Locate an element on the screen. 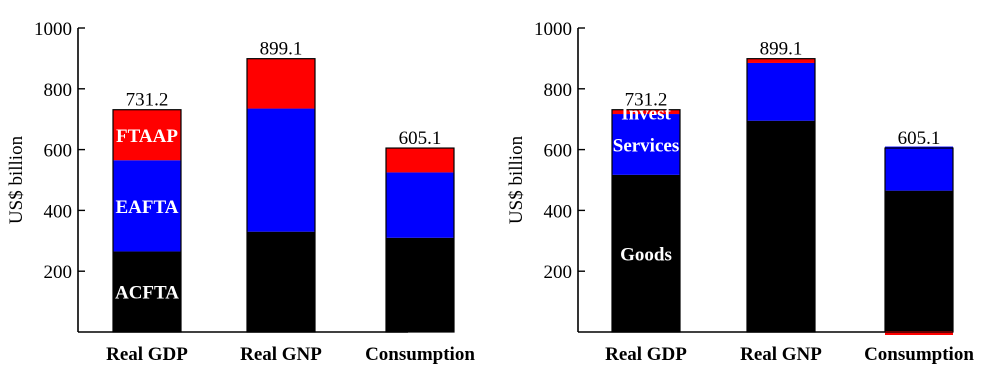 This screenshot has height=365, width=990. segment-label: FTAAP is located at coordinates (147, 136).